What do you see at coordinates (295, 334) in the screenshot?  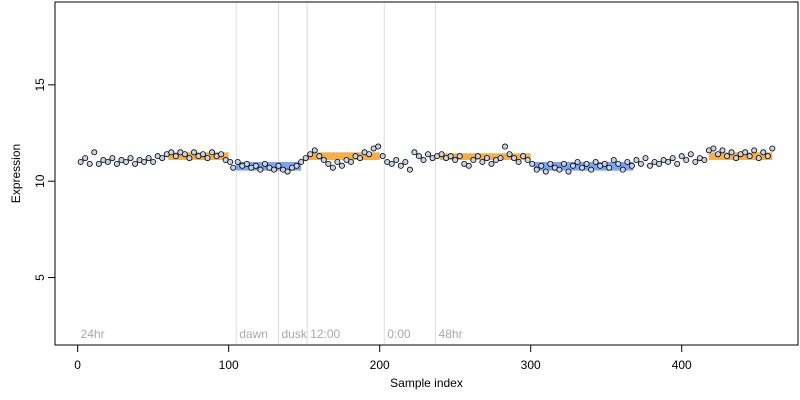 I see `time-marker-label: dusk` at bounding box center [295, 334].